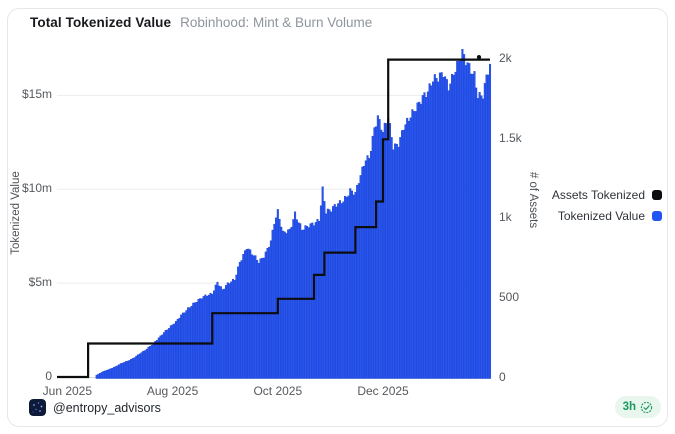  Describe the element at coordinates (598, 195) in the screenshot. I see `legend-label: Assets Tokenized` at that location.